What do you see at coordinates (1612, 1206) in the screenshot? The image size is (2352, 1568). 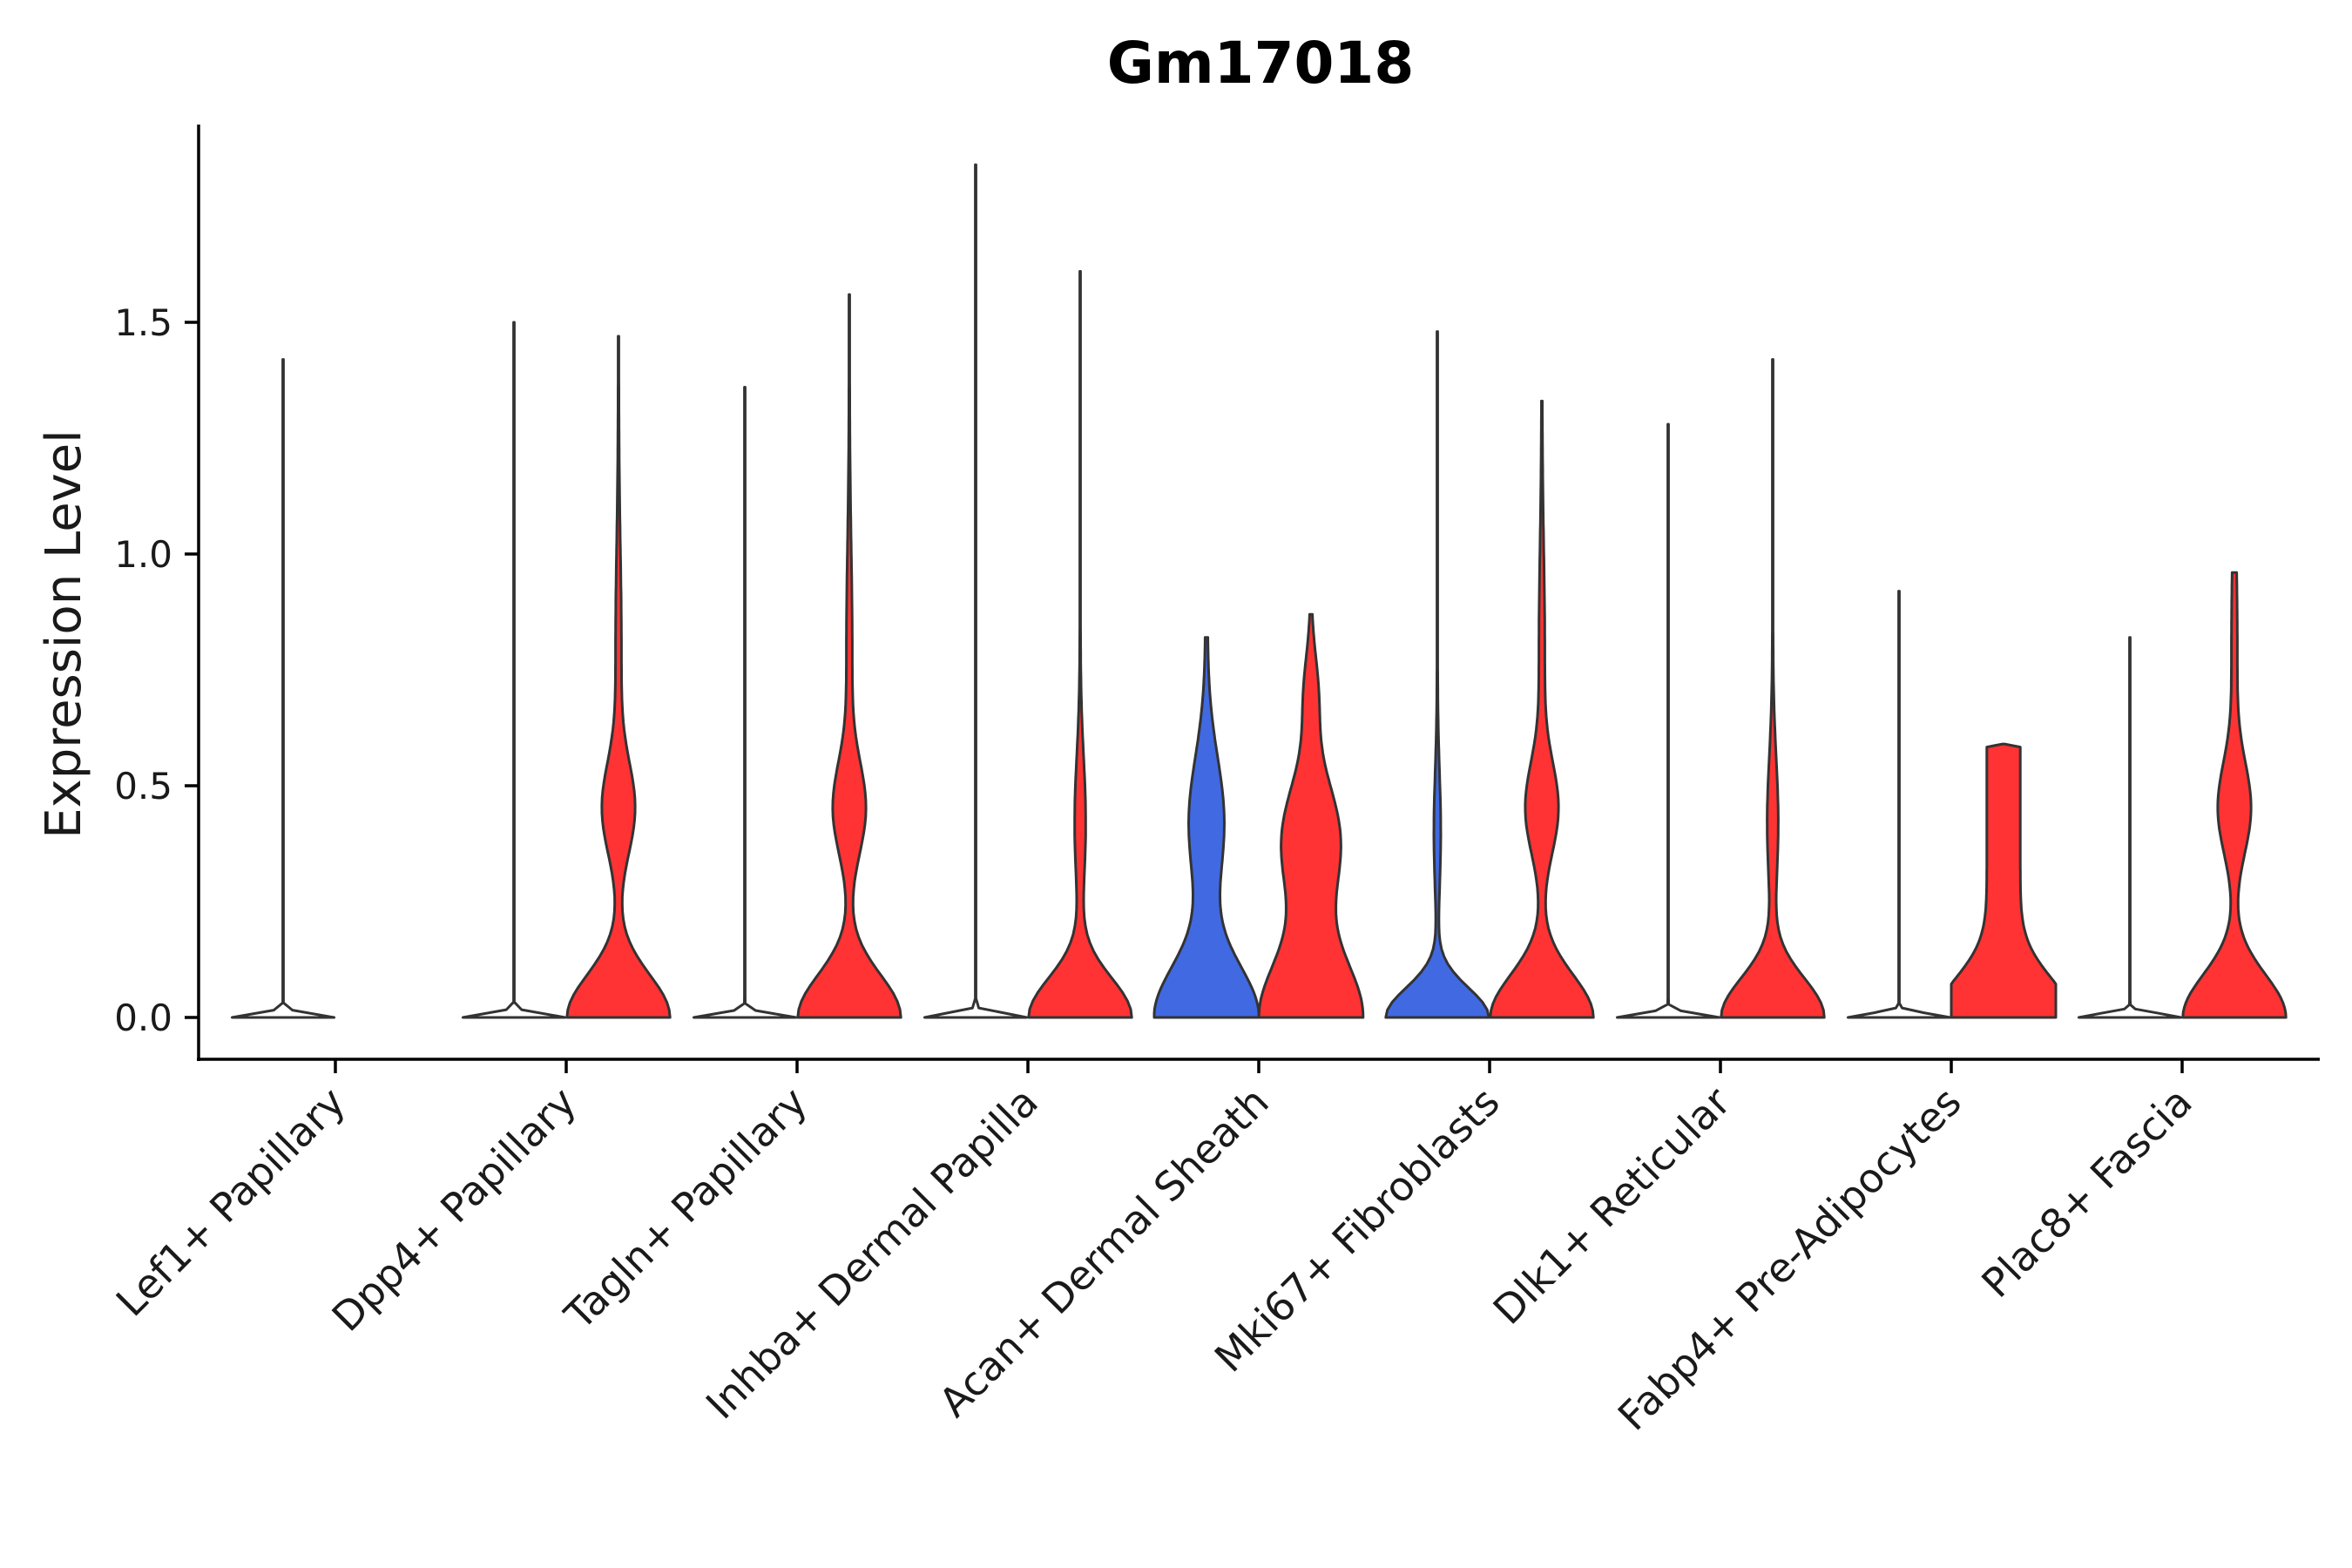 I see `x-tick-label: Dlk1+ Reticular` at bounding box center [1612, 1206].